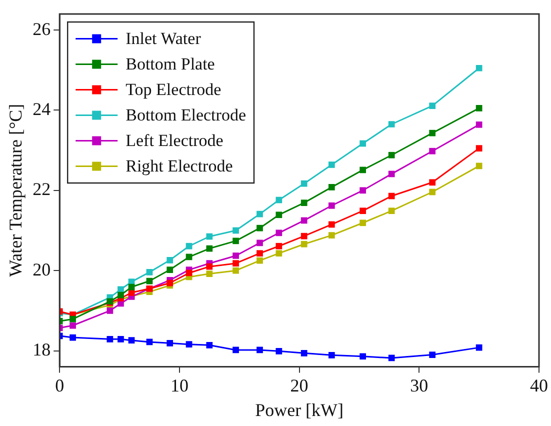  What do you see at coordinates (299, 410) in the screenshot?
I see `x-axis-title: Power [kW]` at bounding box center [299, 410].